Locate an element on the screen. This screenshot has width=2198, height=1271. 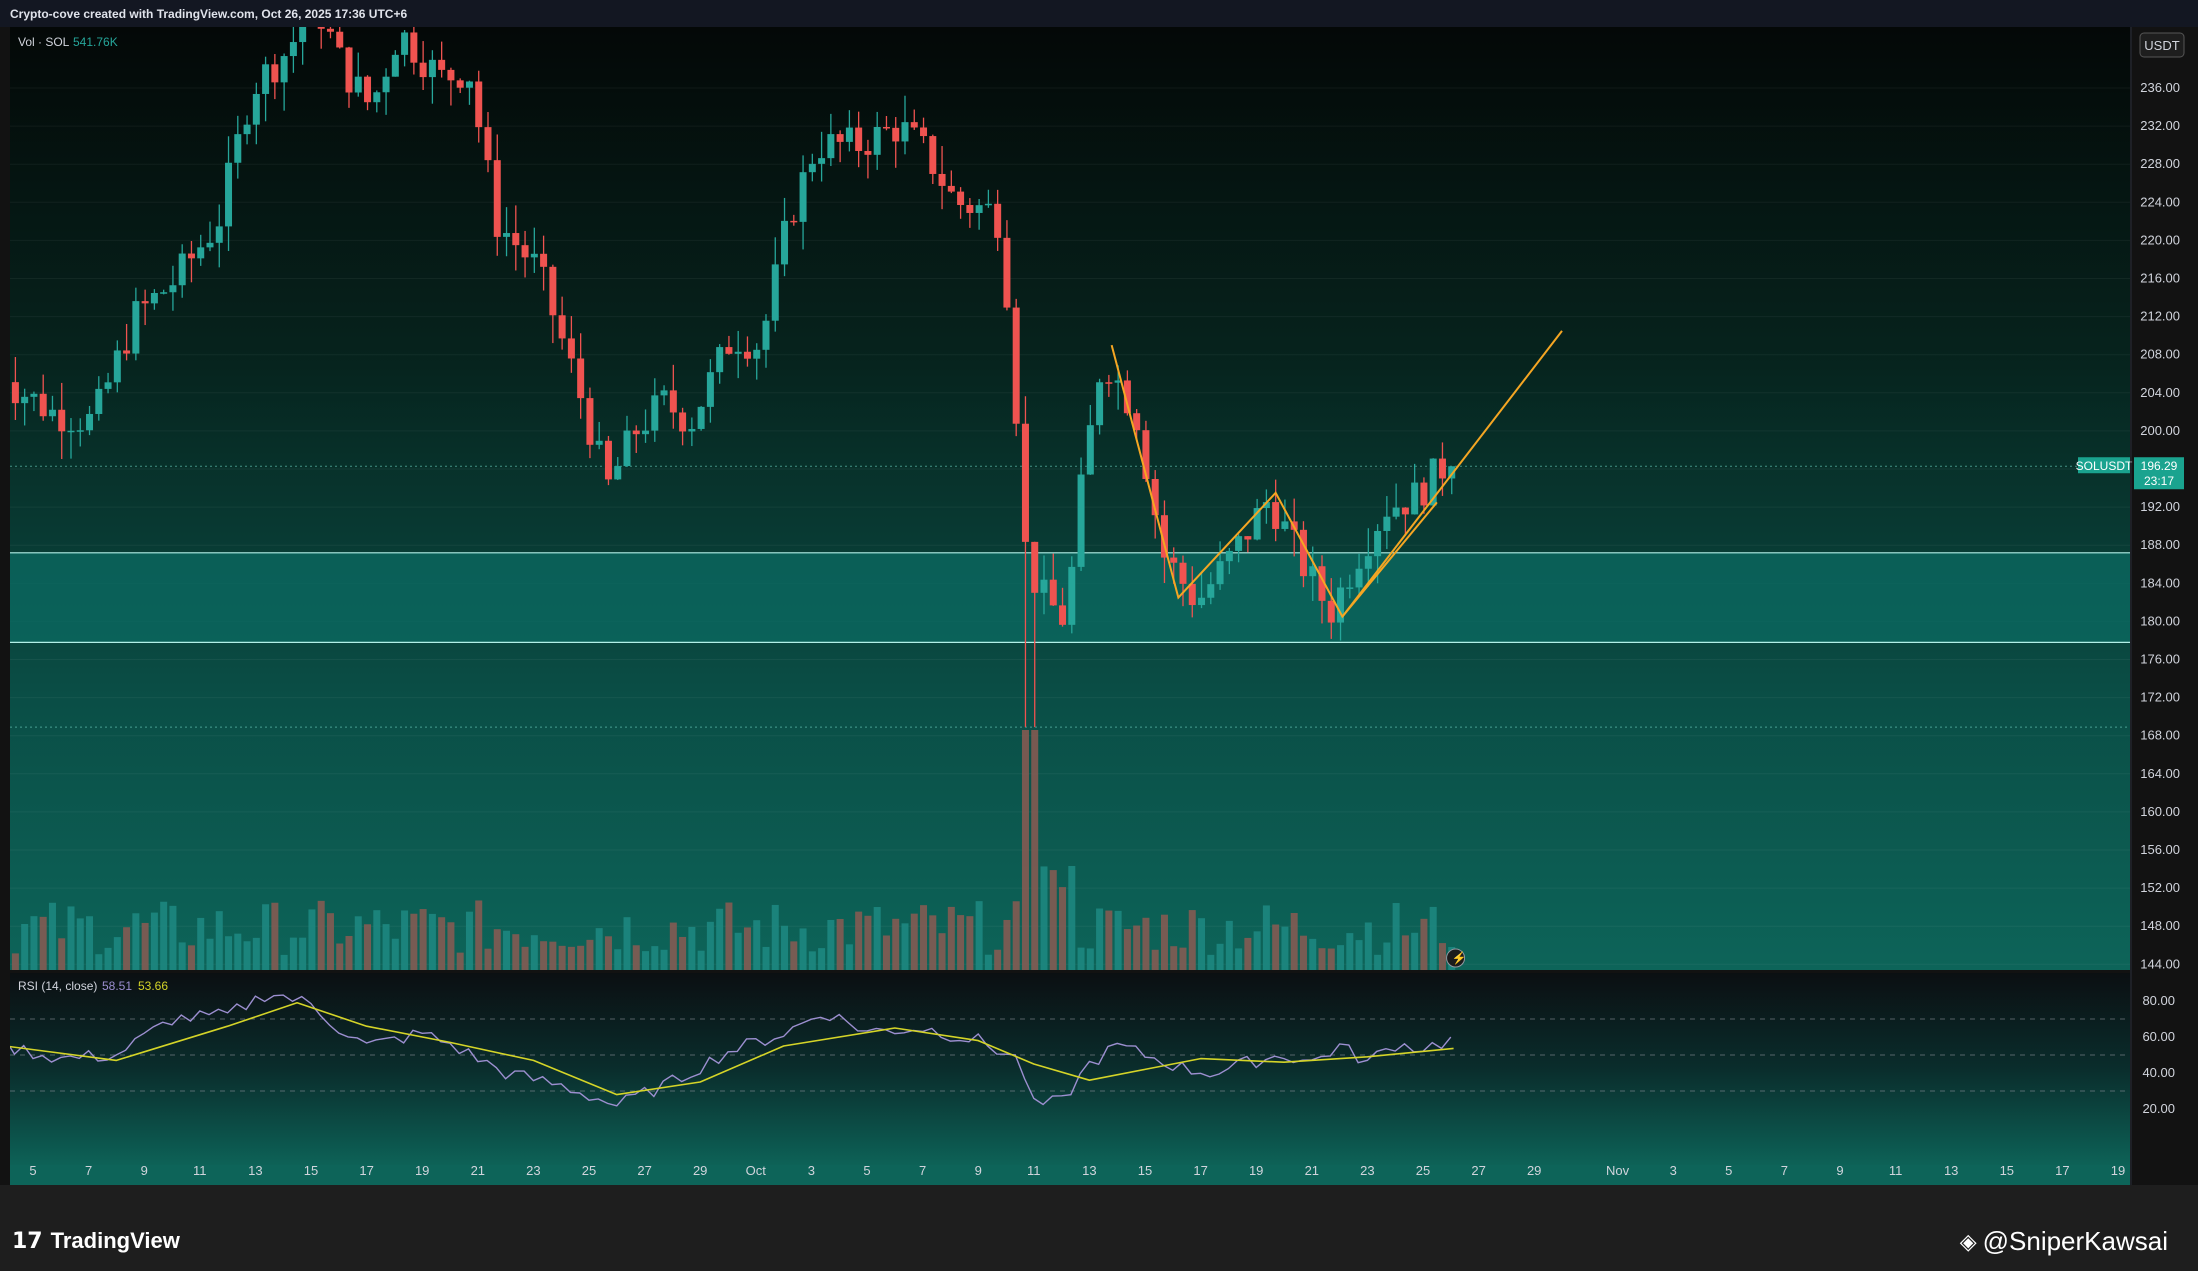
rsi-axis: 20.00 40.00 60.00 80.00 is located at coordinates (2158, 1054).